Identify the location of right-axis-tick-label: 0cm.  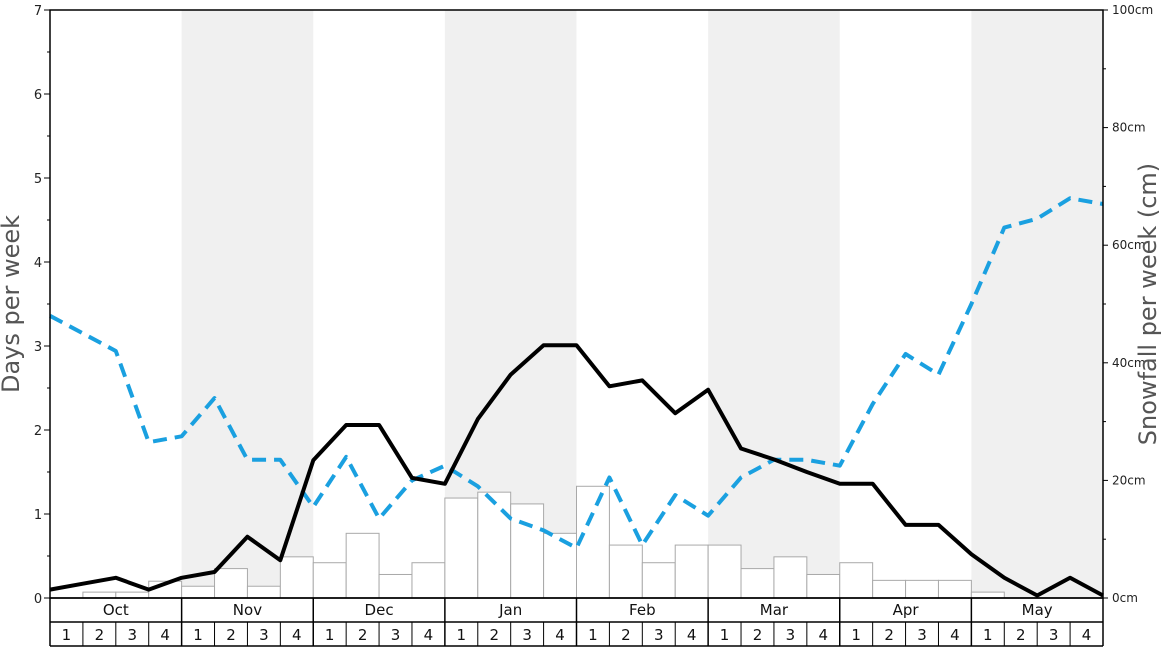
(1125, 598).